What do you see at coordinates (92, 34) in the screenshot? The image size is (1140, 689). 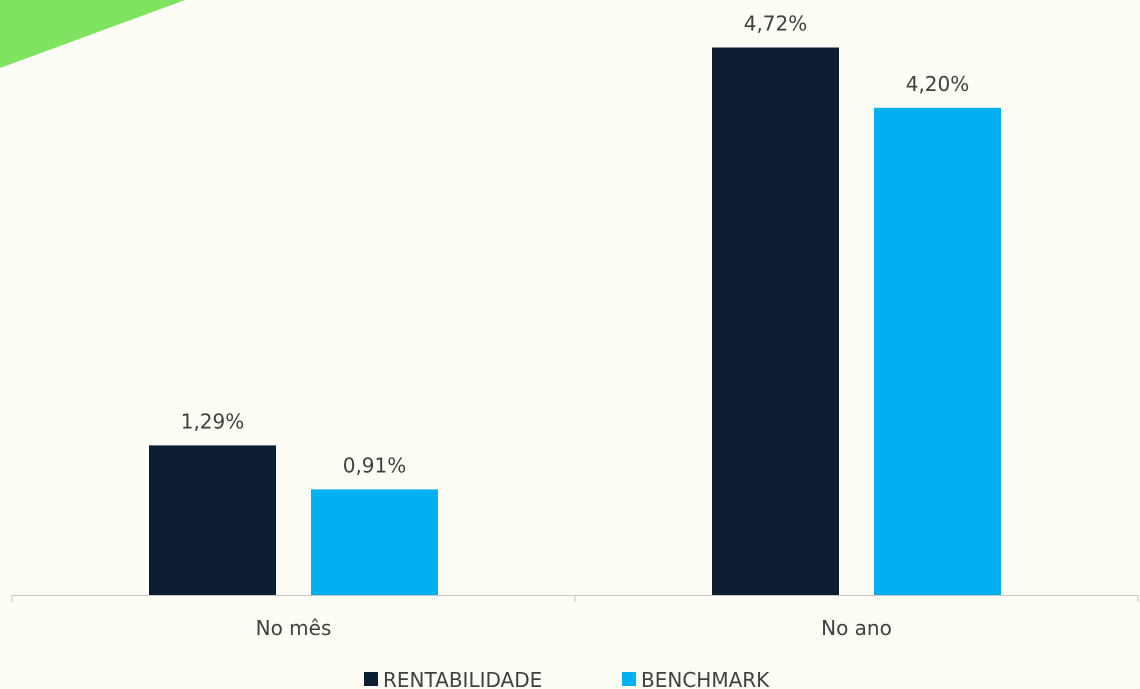 I see `accent-corner-shape` at bounding box center [92, 34].